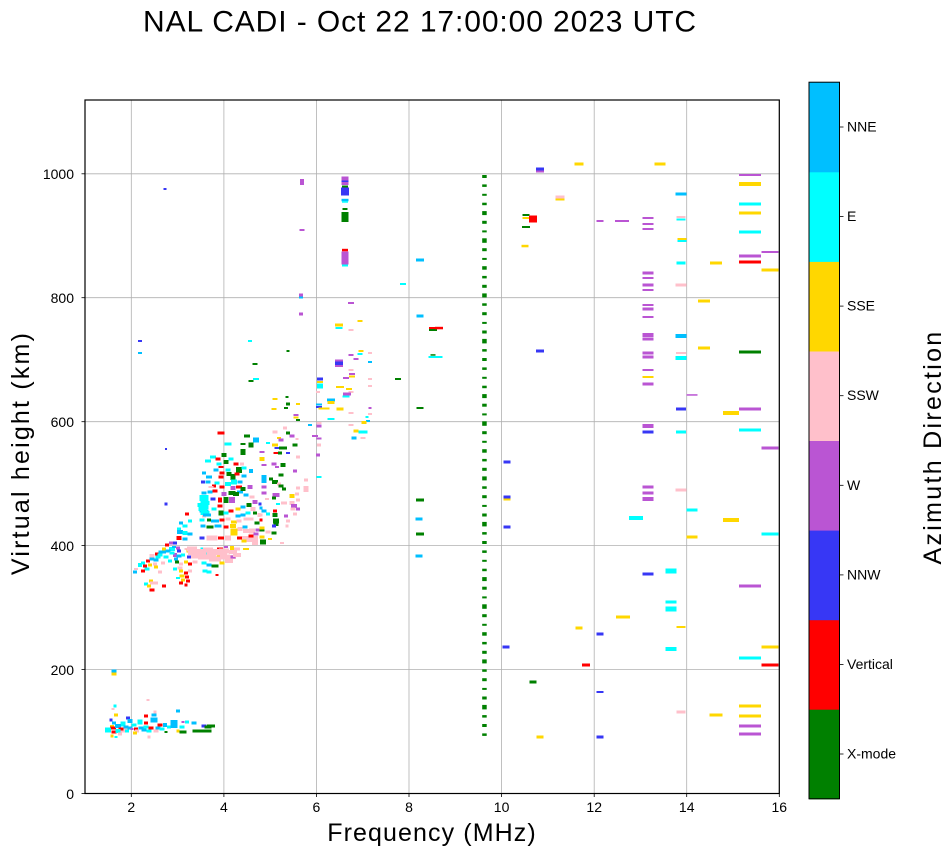 This screenshot has width=951, height=856. I want to click on svg-text: 200, so click(63, 670).